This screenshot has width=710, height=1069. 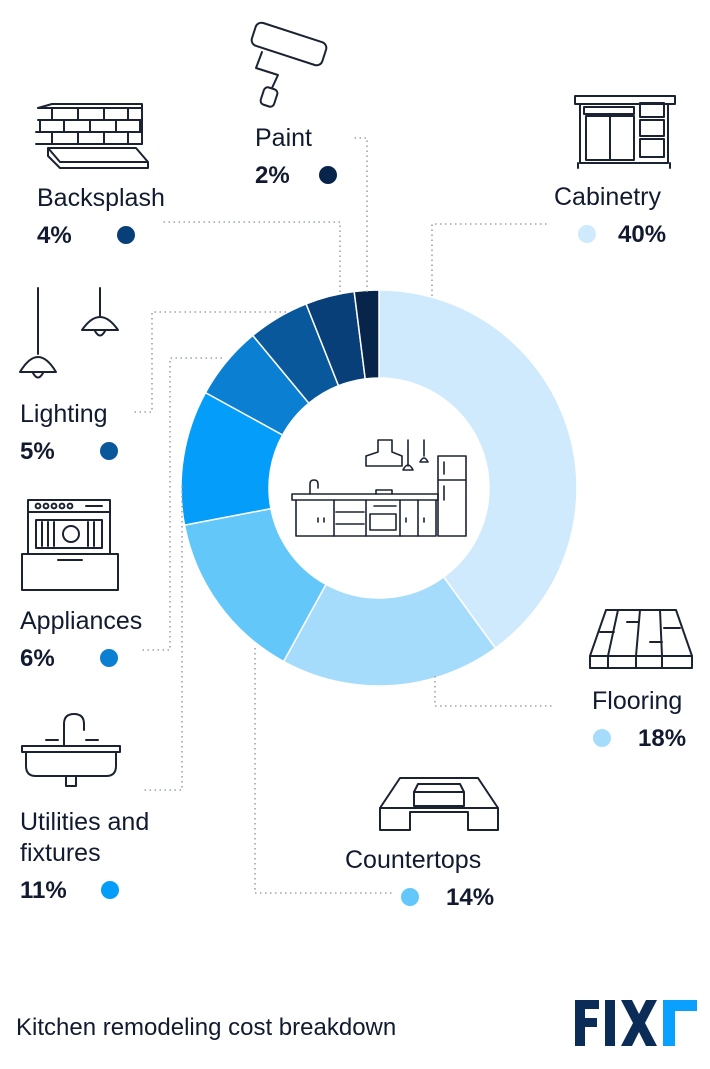 What do you see at coordinates (126, 235) in the screenshot?
I see `legend-dot-backsplash` at bounding box center [126, 235].